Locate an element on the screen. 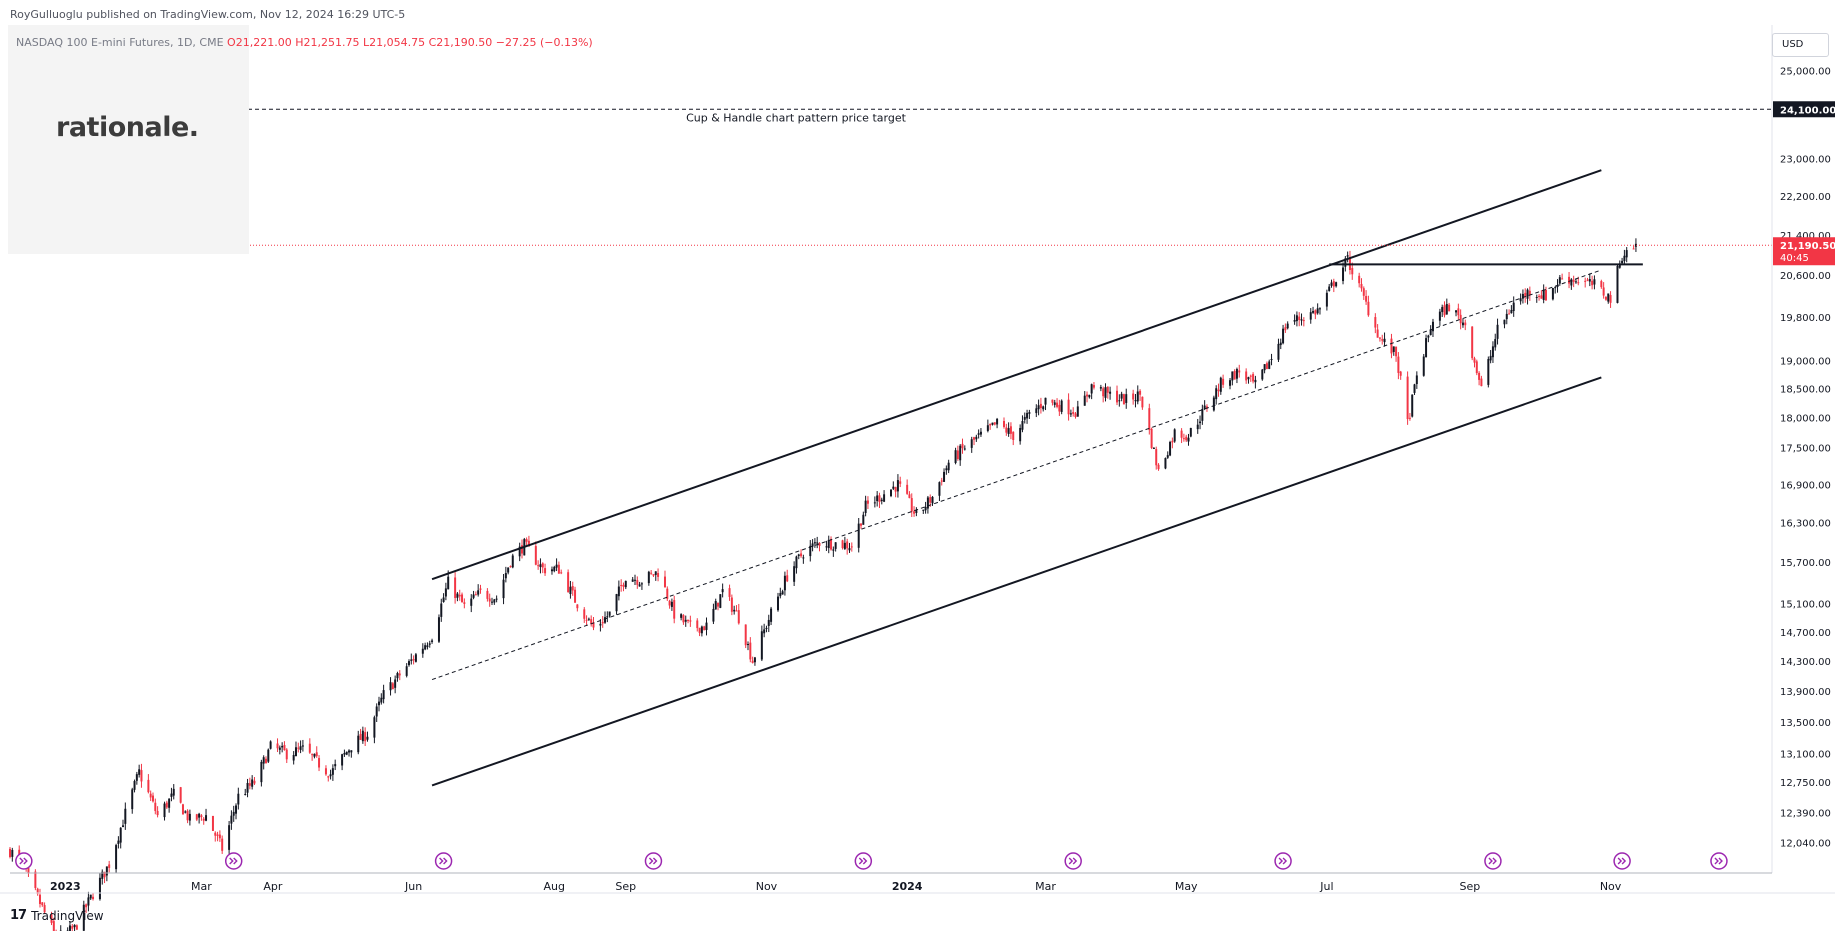  currency-selector: USD is located at coordinates (1800, 45).